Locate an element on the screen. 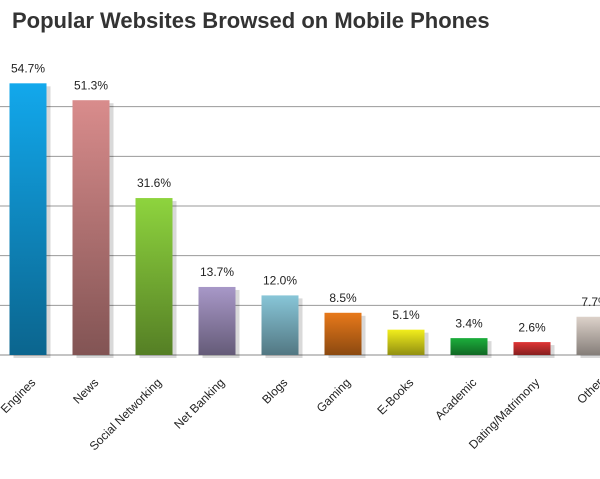 The image size is (600, 479). value-label: 31.6% is located at coordinates (154, 183).